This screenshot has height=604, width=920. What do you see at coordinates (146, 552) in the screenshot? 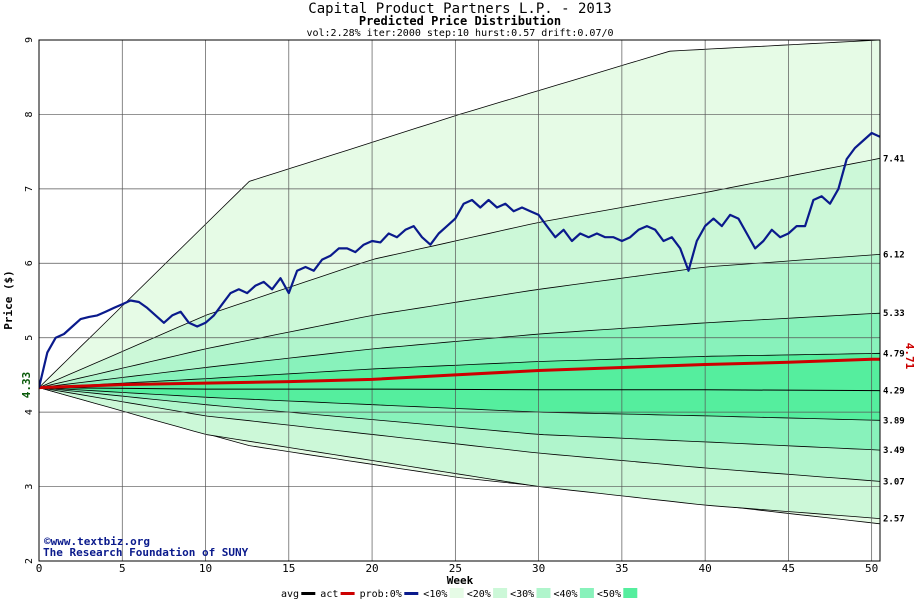
I see `watermark-org: The Research Foundation of SUNY` at bounding box center [146, 552].